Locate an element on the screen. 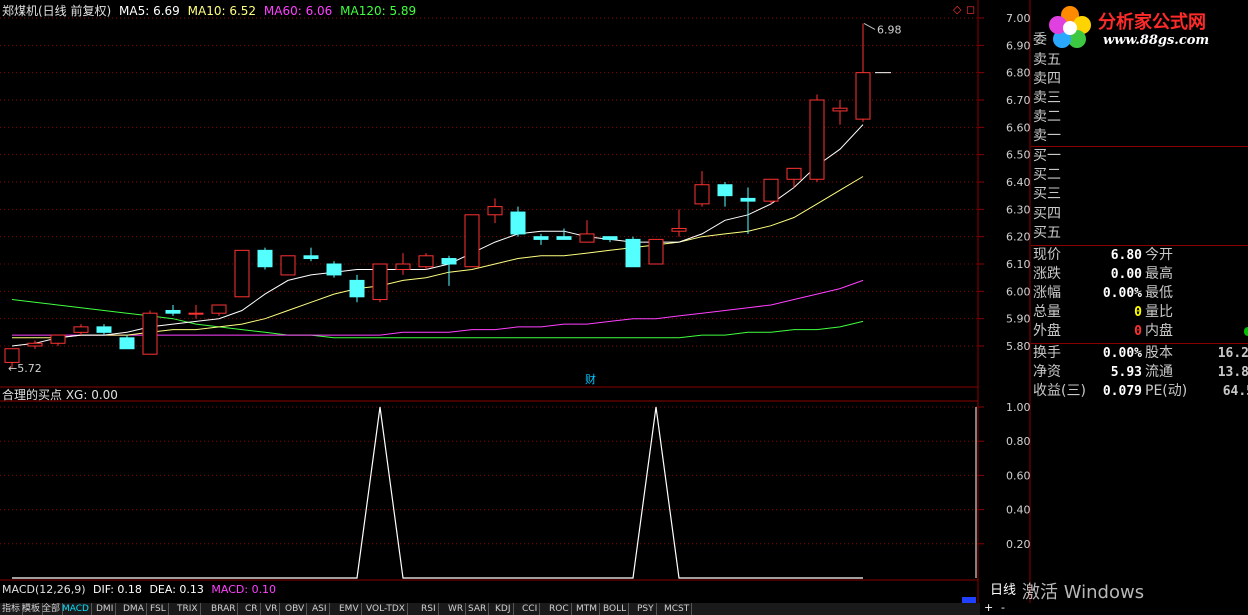  indicator-tab: DMA is located at coordinates (134, 609).